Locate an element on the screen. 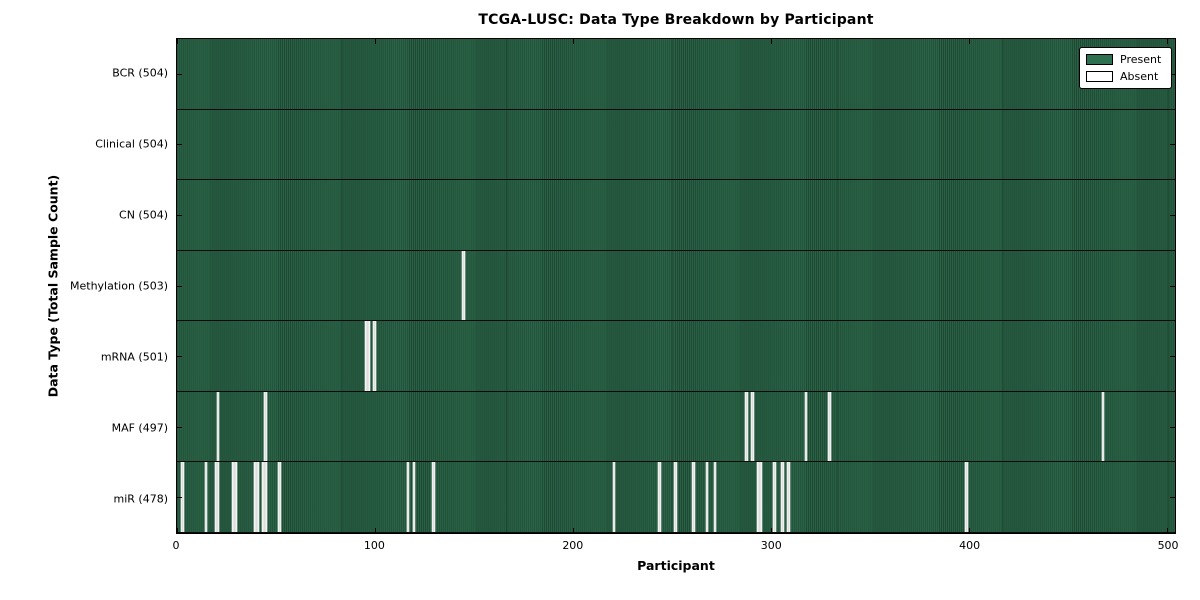 This screenshot has height=600, width=1200. legend-label-present: Present is located at coordinates (1141, 59).